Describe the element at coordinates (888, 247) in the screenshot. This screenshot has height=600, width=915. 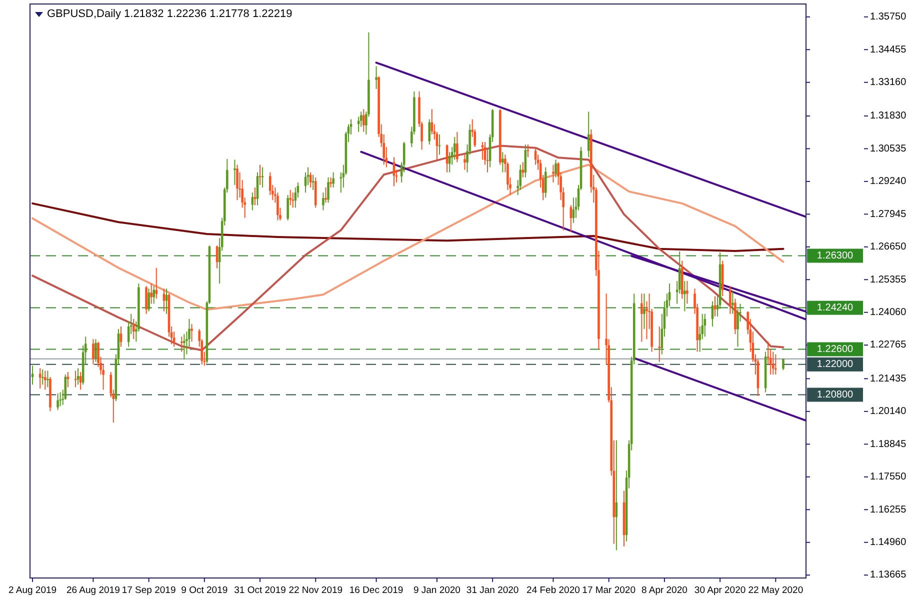
I see `y-tick-label: 1.26650` at that location.